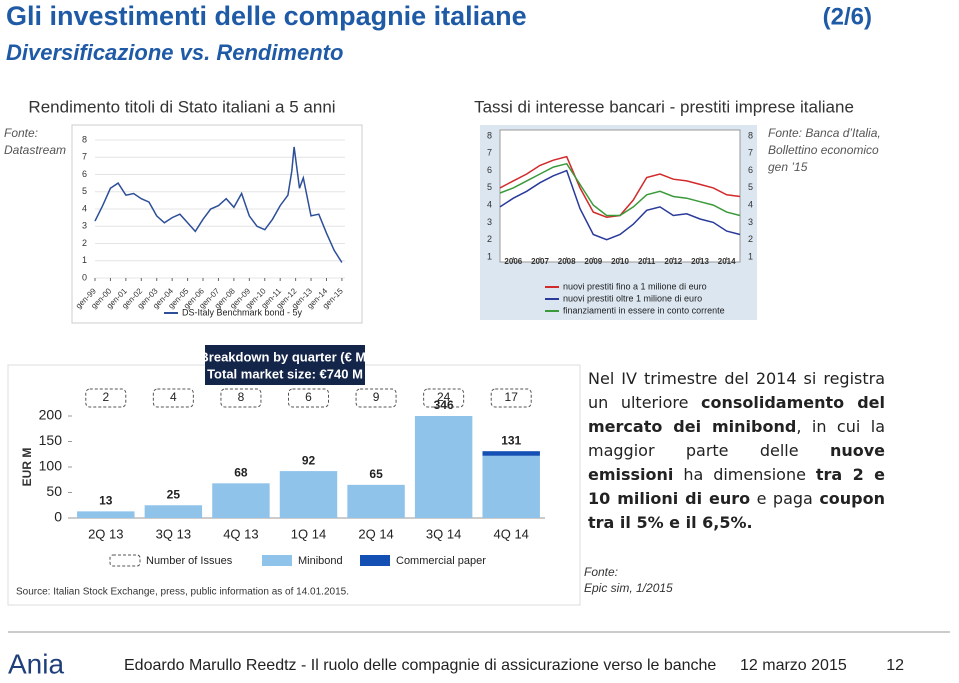 This screenshot has height=683, width=959. Describe the element at coordinates (84, 277) in the screenshot. I see `y-tick-label: 0` at that location.